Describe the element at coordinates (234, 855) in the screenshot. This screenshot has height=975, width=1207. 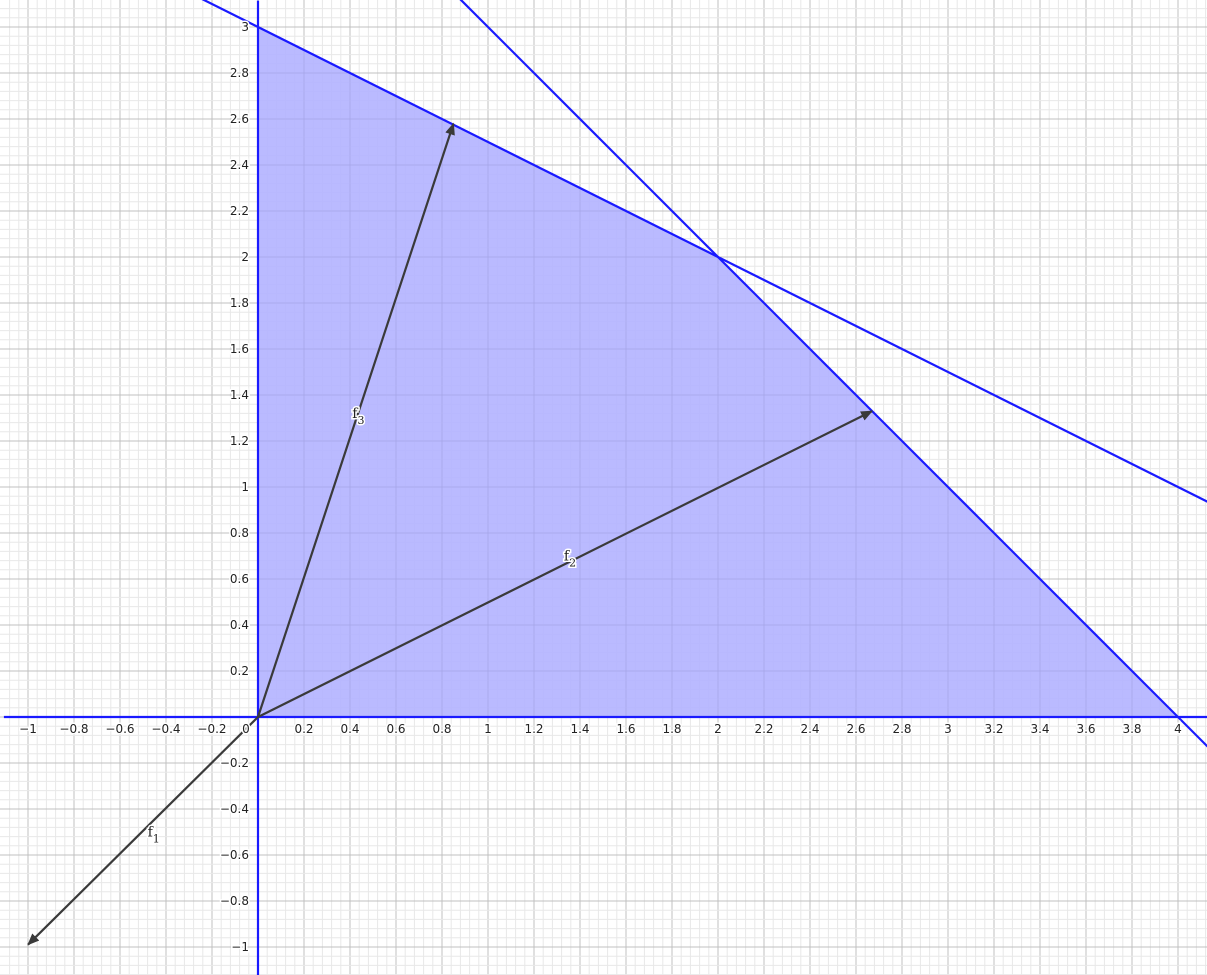
I see `y-tick-label-06-17: −0.6` at that location.